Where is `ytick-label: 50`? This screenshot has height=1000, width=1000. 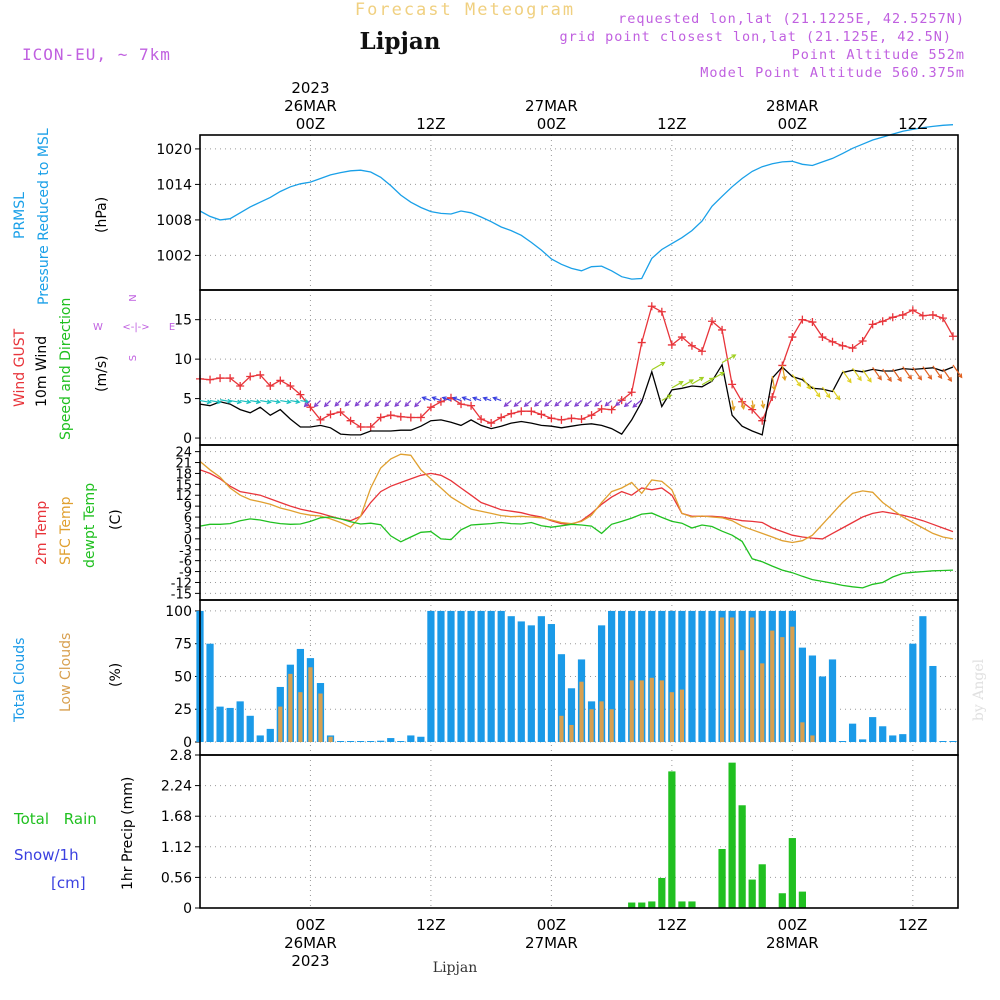 ytick-label: 50 is located at coordinates (183, 677).